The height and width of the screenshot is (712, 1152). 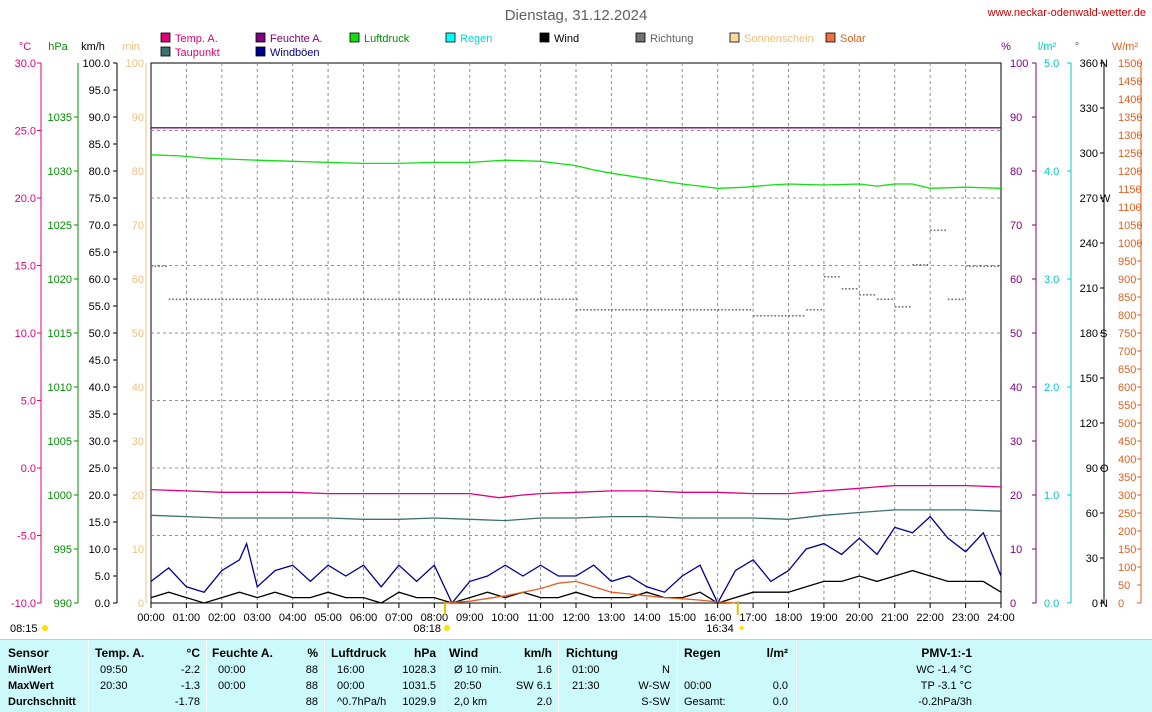 I want to click on time-tick: 21:00, so click(x=895, y=618).